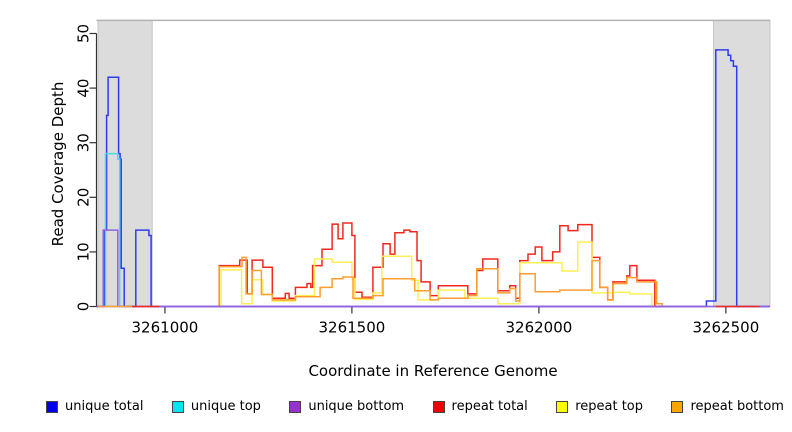  I want to click on legend-item-unique-top: unique top, so click(216, 406).